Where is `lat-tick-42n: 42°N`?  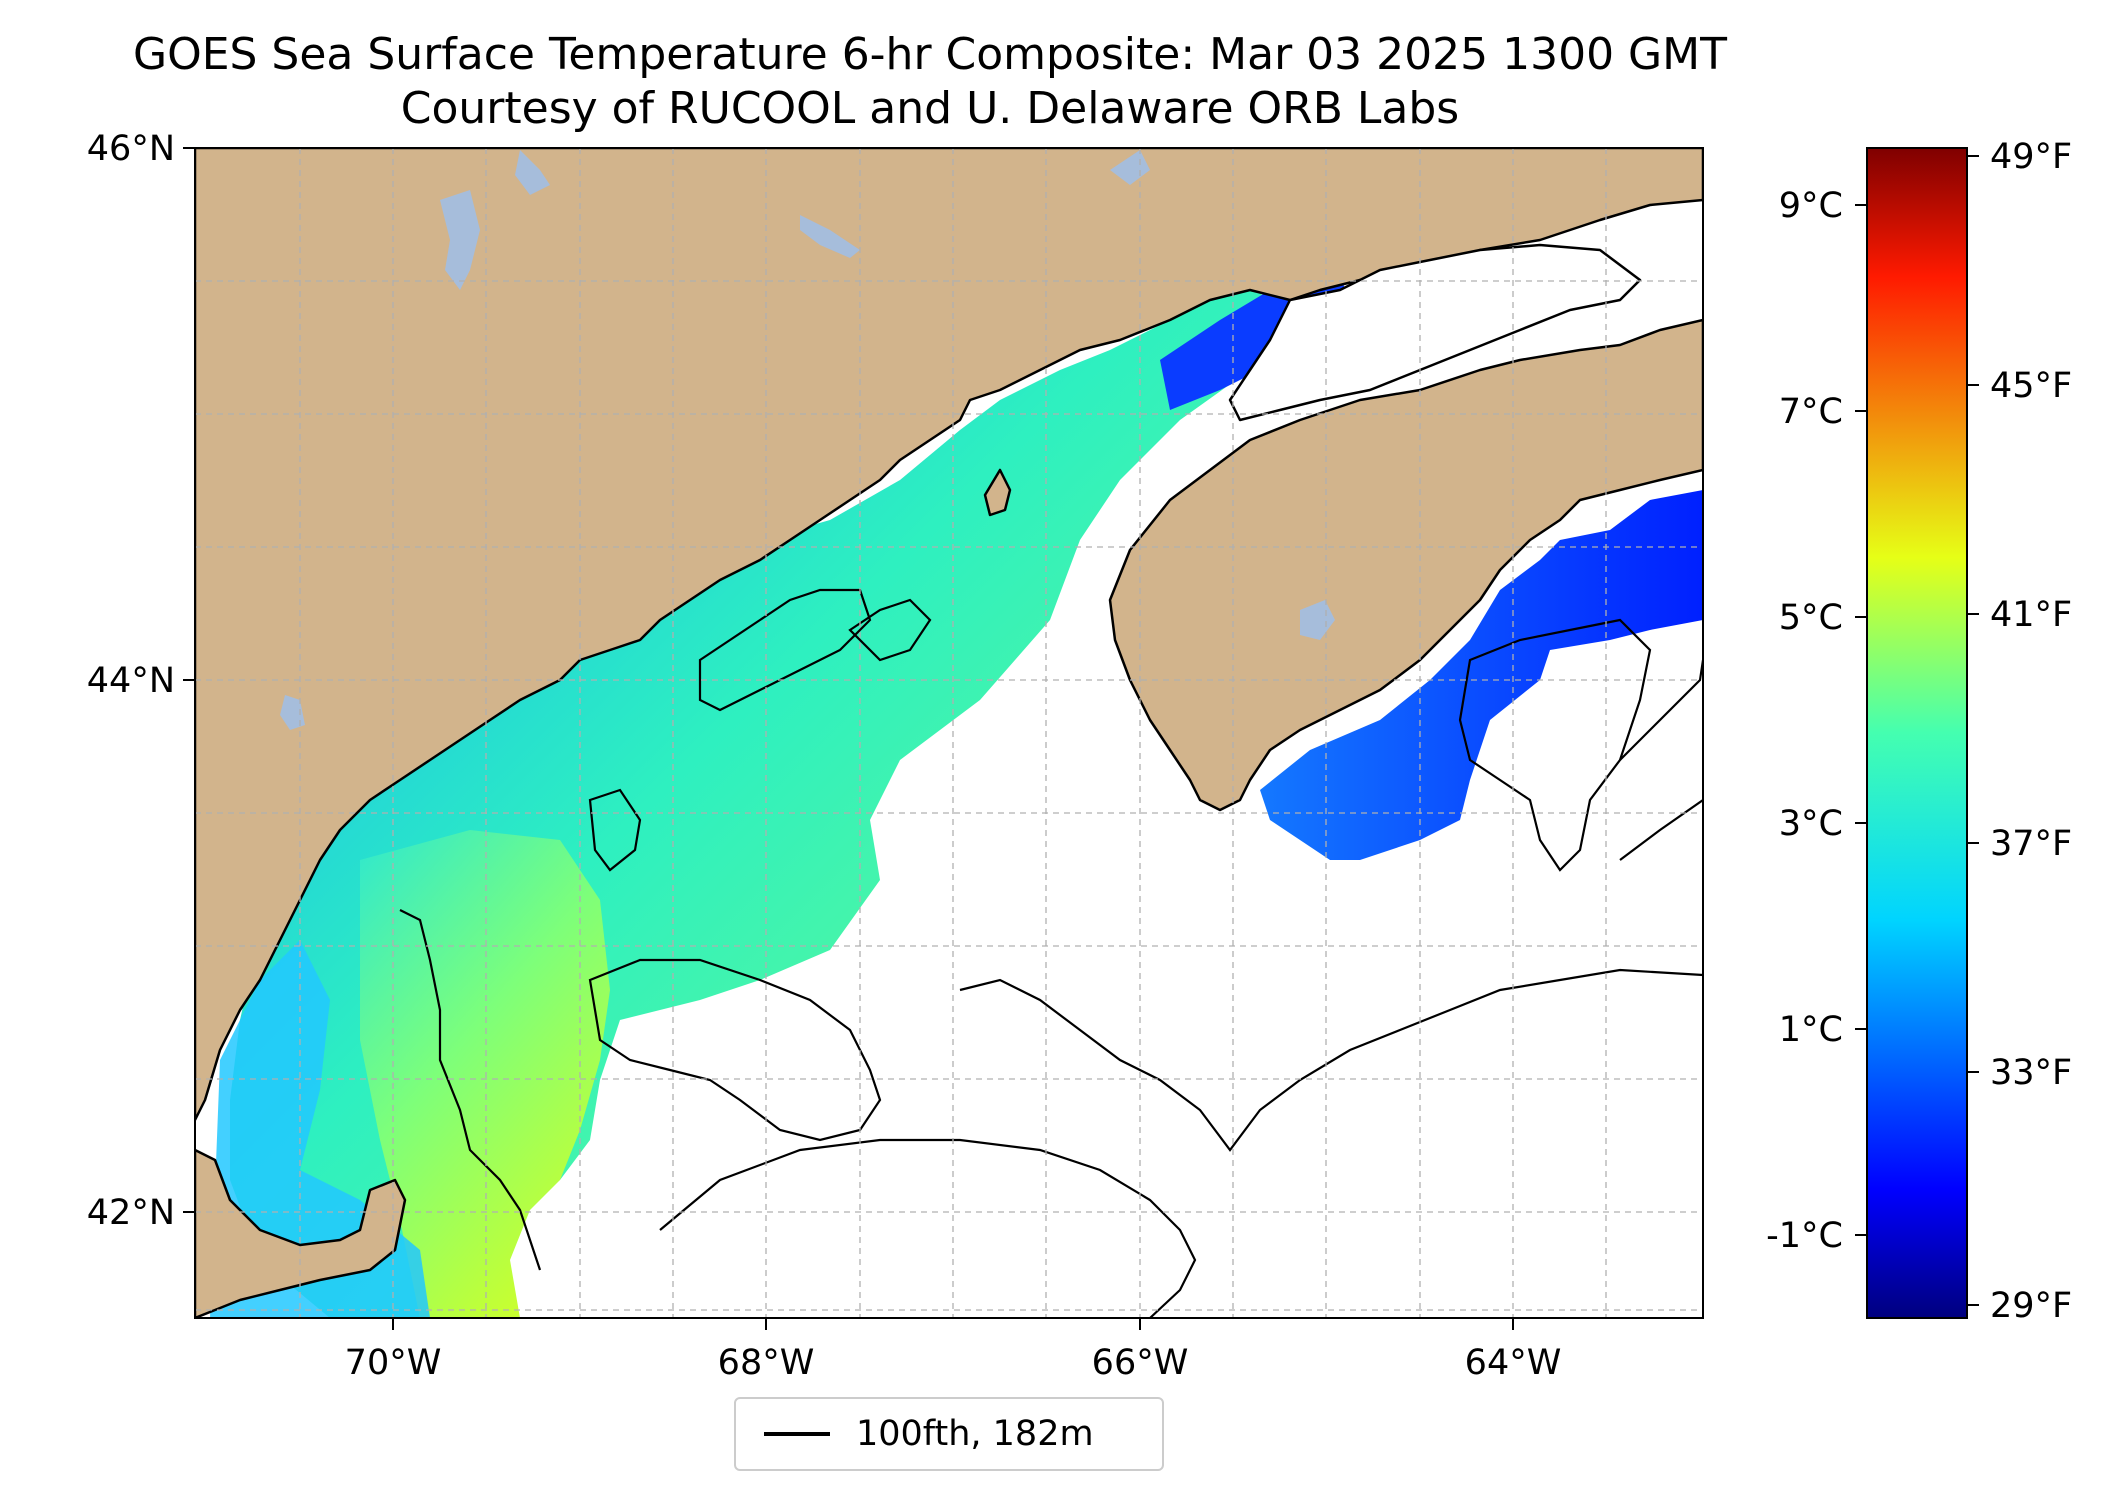
lat-tick-42n: 42°N is located at coordinates (131, 1213).